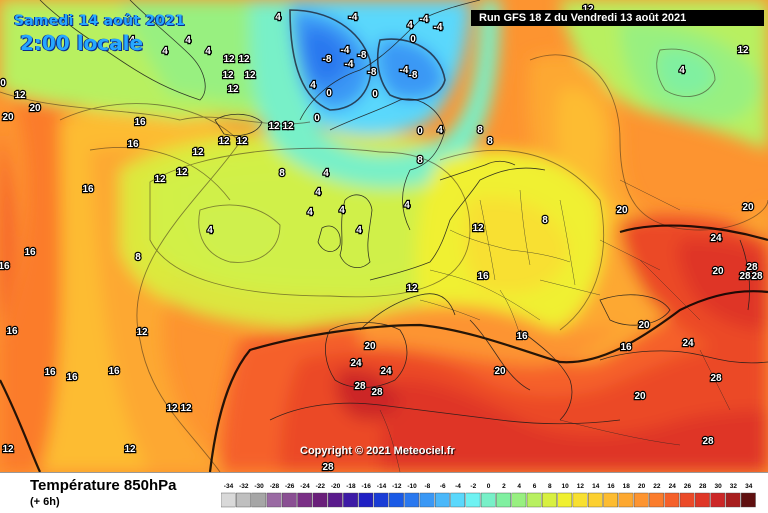 Image resolution: width=768 pixels, height=513 pixels. What do you see at coordinates (657, 486) in the screenshot?
I see `legend-tick-label: 22` at bounding box center [657, 486].